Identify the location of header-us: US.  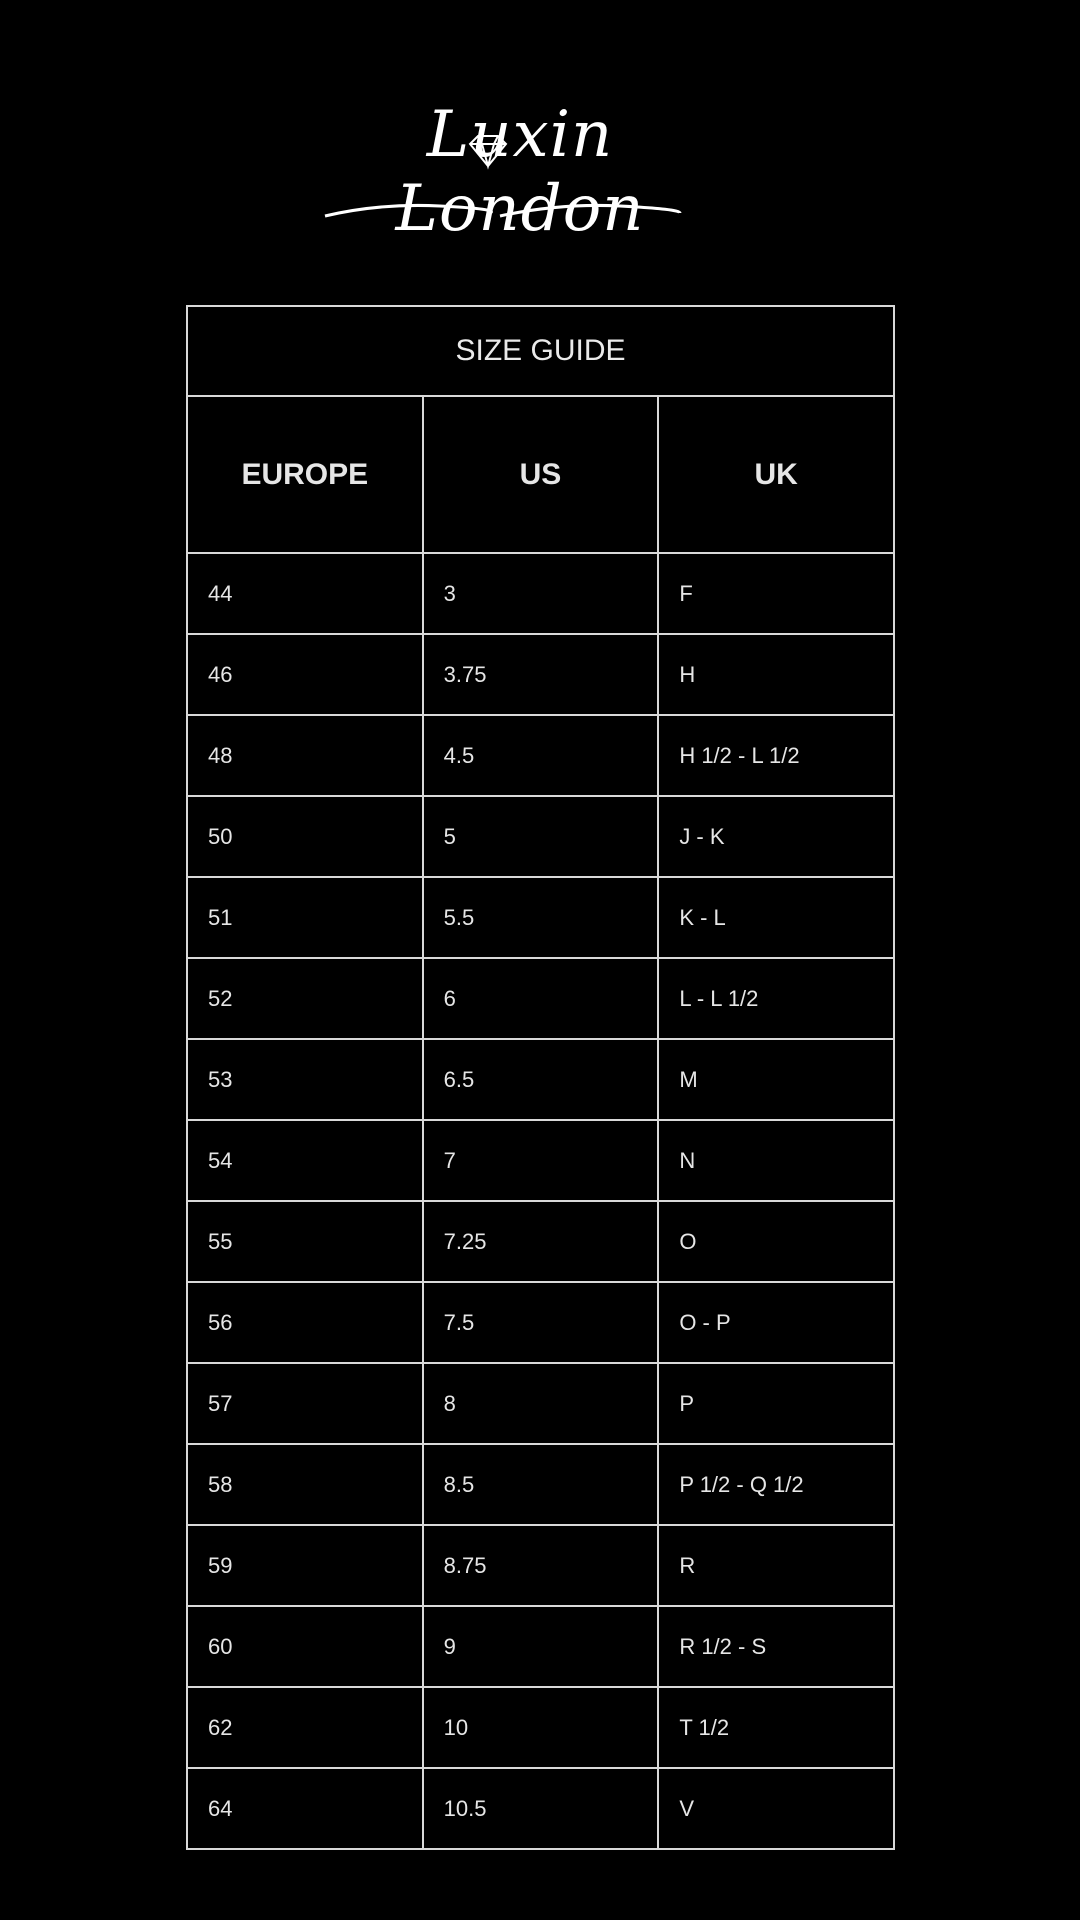
(540, 474).